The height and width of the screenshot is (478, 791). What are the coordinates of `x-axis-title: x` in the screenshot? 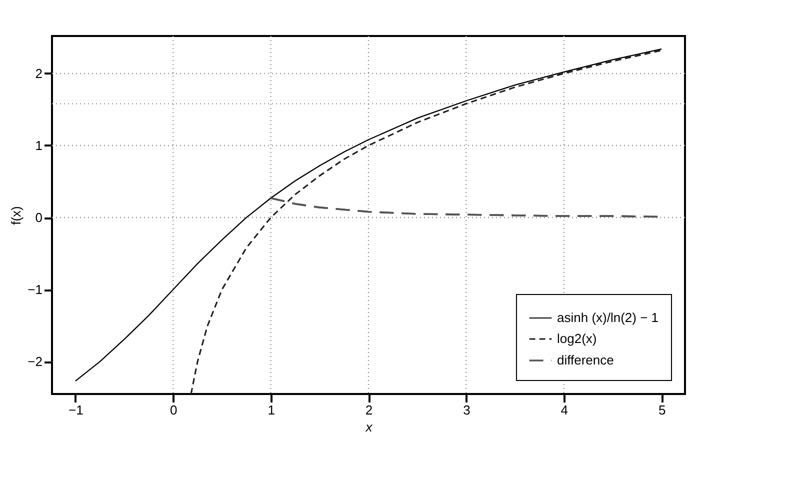 It's located at (368, 427).